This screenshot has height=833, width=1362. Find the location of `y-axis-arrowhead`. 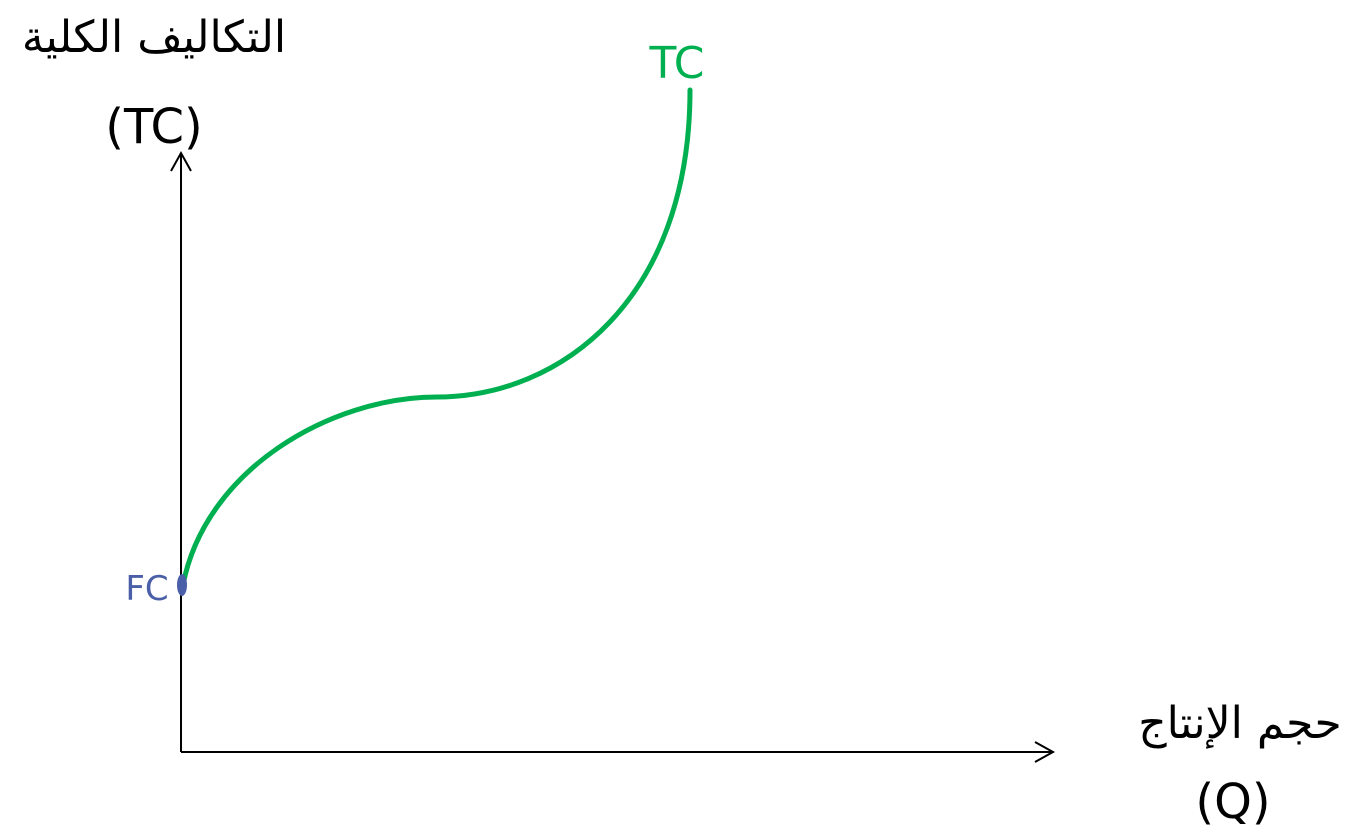

y-axis-arrowhead is located at coordinates (181, 161).